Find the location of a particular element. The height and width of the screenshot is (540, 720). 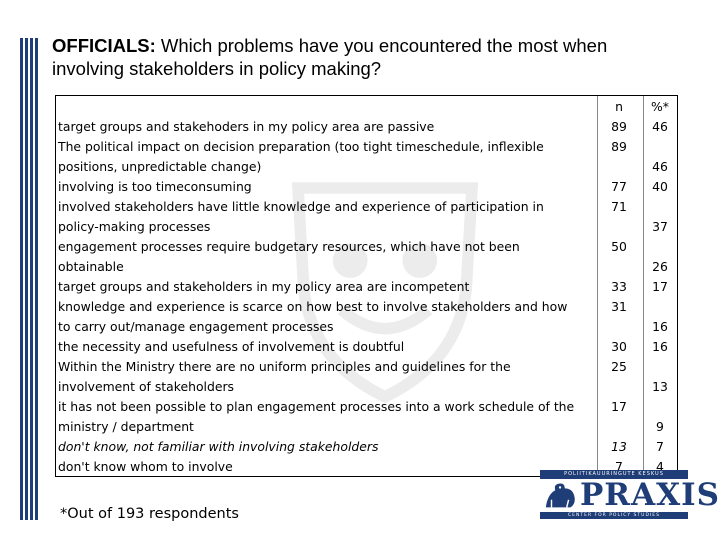

table-row-text: don't know whom to involve is located at coordinates (145, 466).